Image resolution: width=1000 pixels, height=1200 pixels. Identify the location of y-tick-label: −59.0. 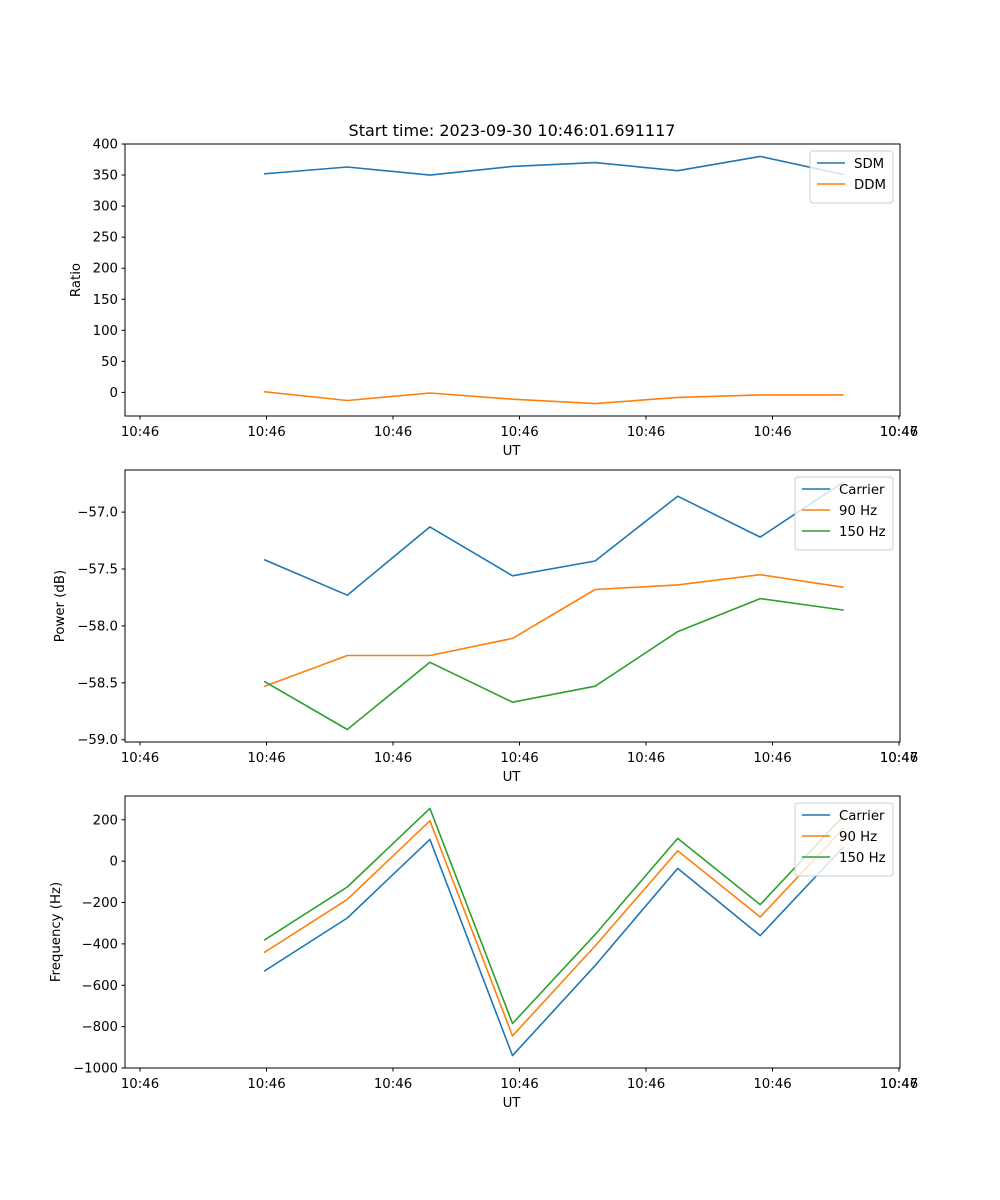
(97, 740).